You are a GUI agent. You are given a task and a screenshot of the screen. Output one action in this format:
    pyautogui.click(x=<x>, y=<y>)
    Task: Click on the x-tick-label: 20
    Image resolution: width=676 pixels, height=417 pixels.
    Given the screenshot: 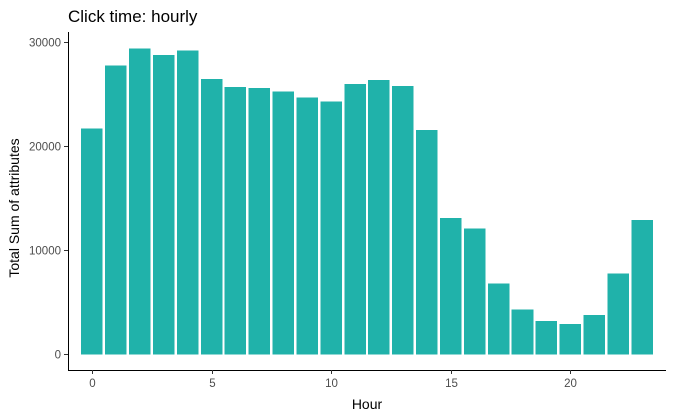 What is the action you would take?
    pyautogui.click(x=570, y=384)
    